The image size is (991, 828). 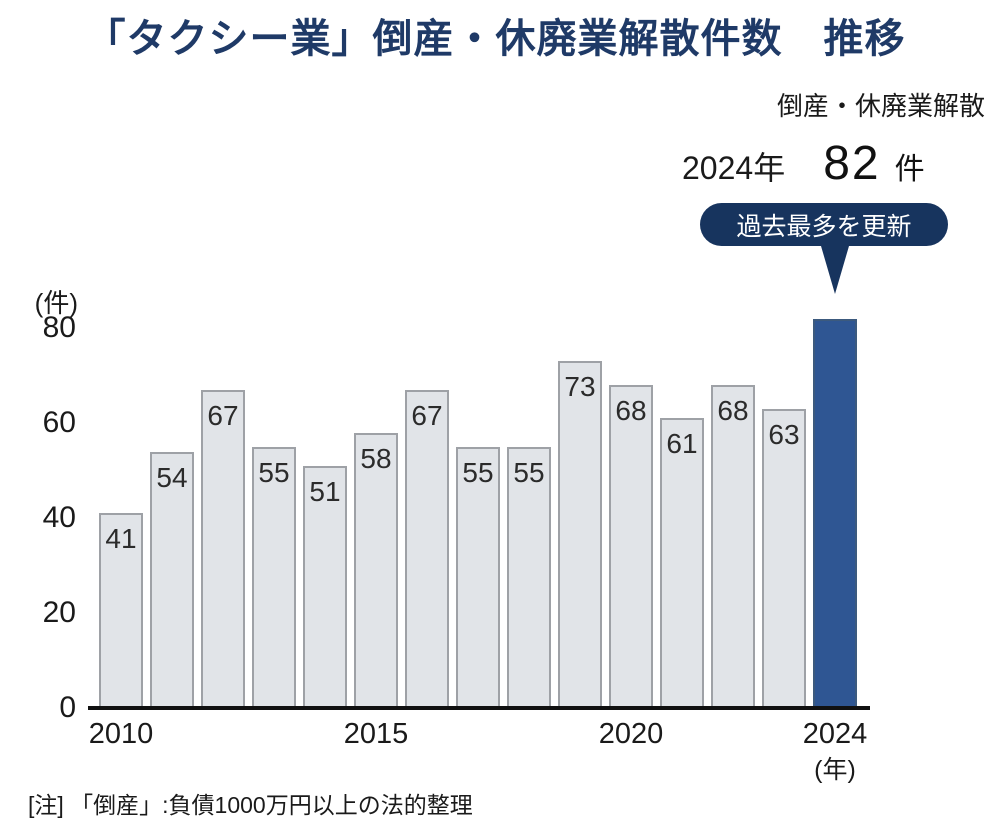 What do you see at coordinates (835, 734) in the screenshot?
I see `x-tick-2024: 2024` at bounding box center [835, 734].